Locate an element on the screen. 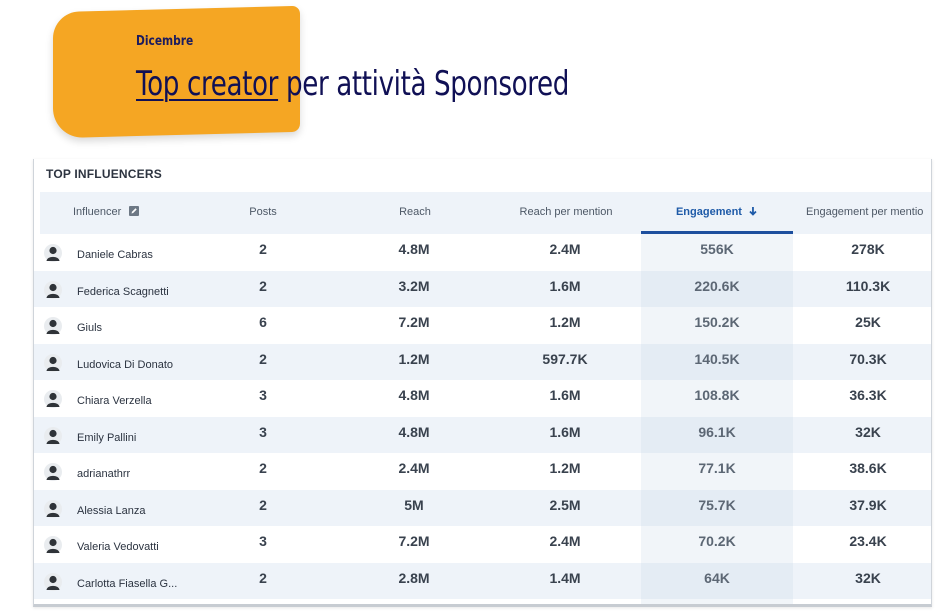 The width and height of the screenshot is (939, 611). column-header-influencer-label: Influencer is located at coordinates (97, 212).